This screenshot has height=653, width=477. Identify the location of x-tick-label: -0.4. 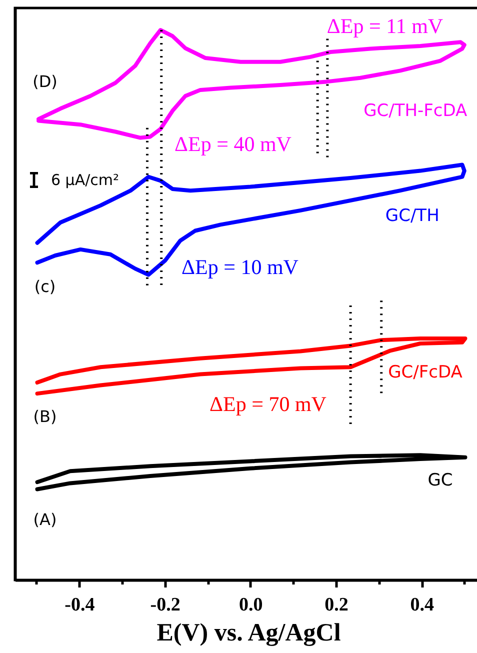
(80, 605).